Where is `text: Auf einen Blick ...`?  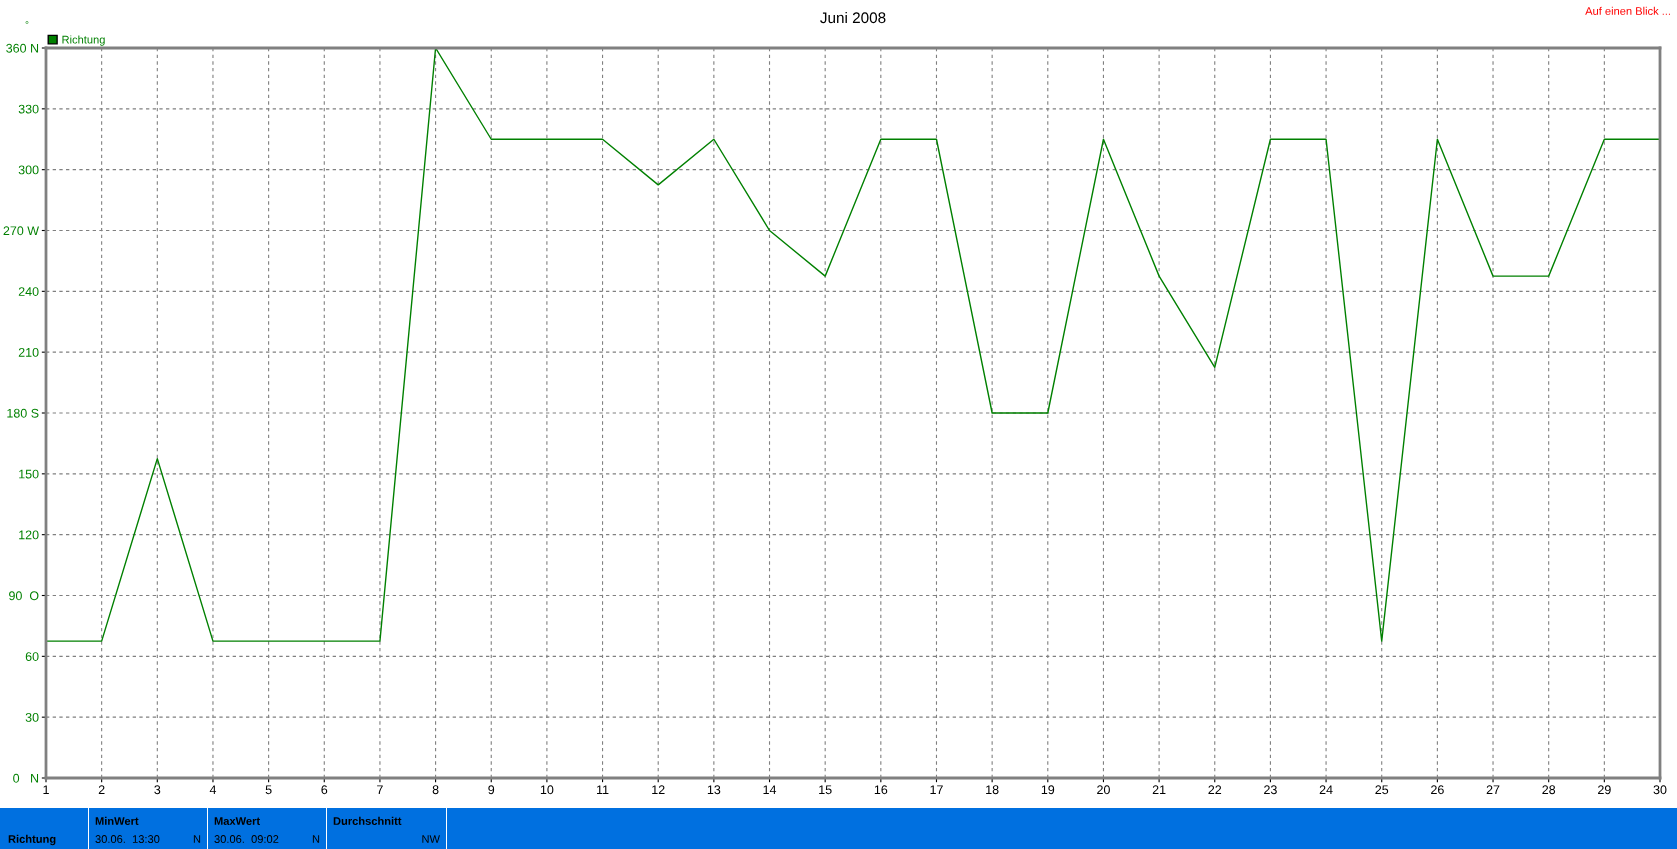 text: Auf einen Blick ... is located at coordinates (1627, 10).